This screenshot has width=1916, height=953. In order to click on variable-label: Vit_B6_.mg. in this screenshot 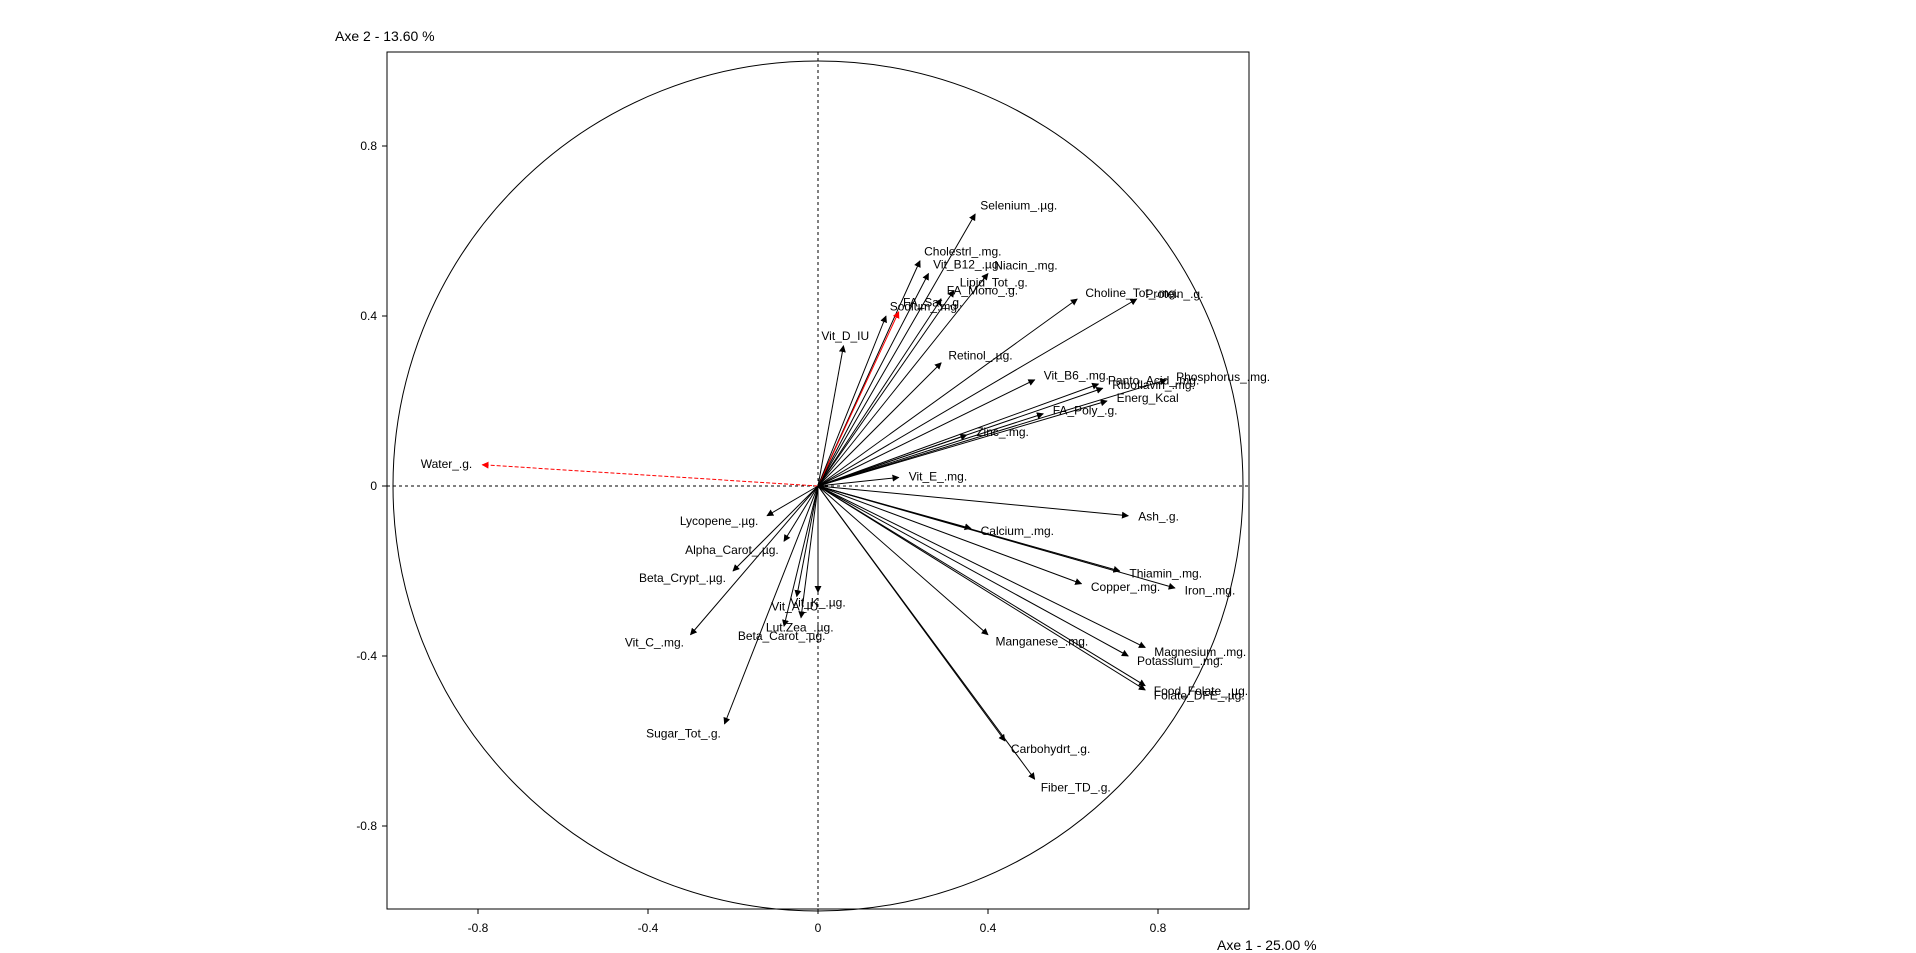, I will do `click(1076, 375)`.